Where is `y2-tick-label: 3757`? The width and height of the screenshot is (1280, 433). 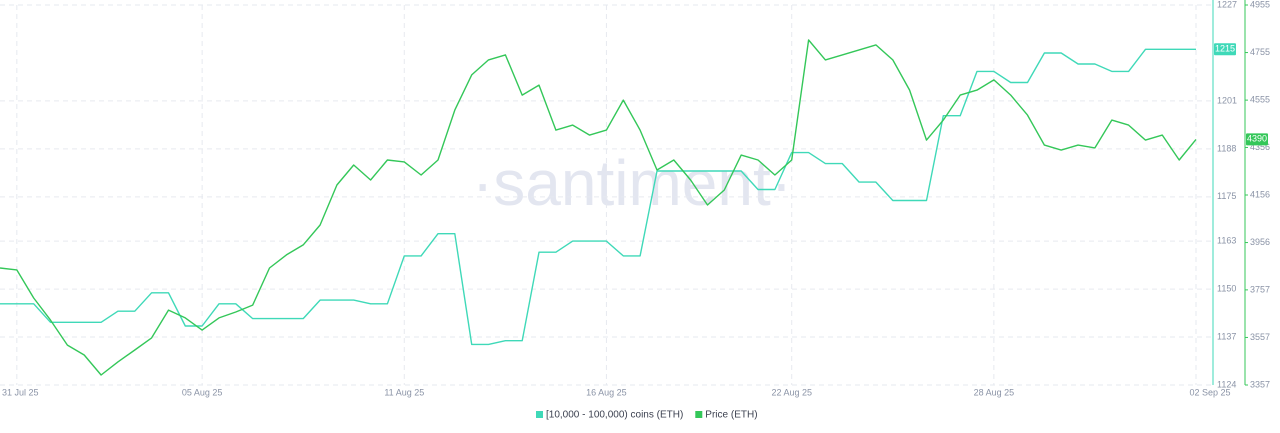 y2-tick-label: 3757 is located at coordinates (1260, 289).